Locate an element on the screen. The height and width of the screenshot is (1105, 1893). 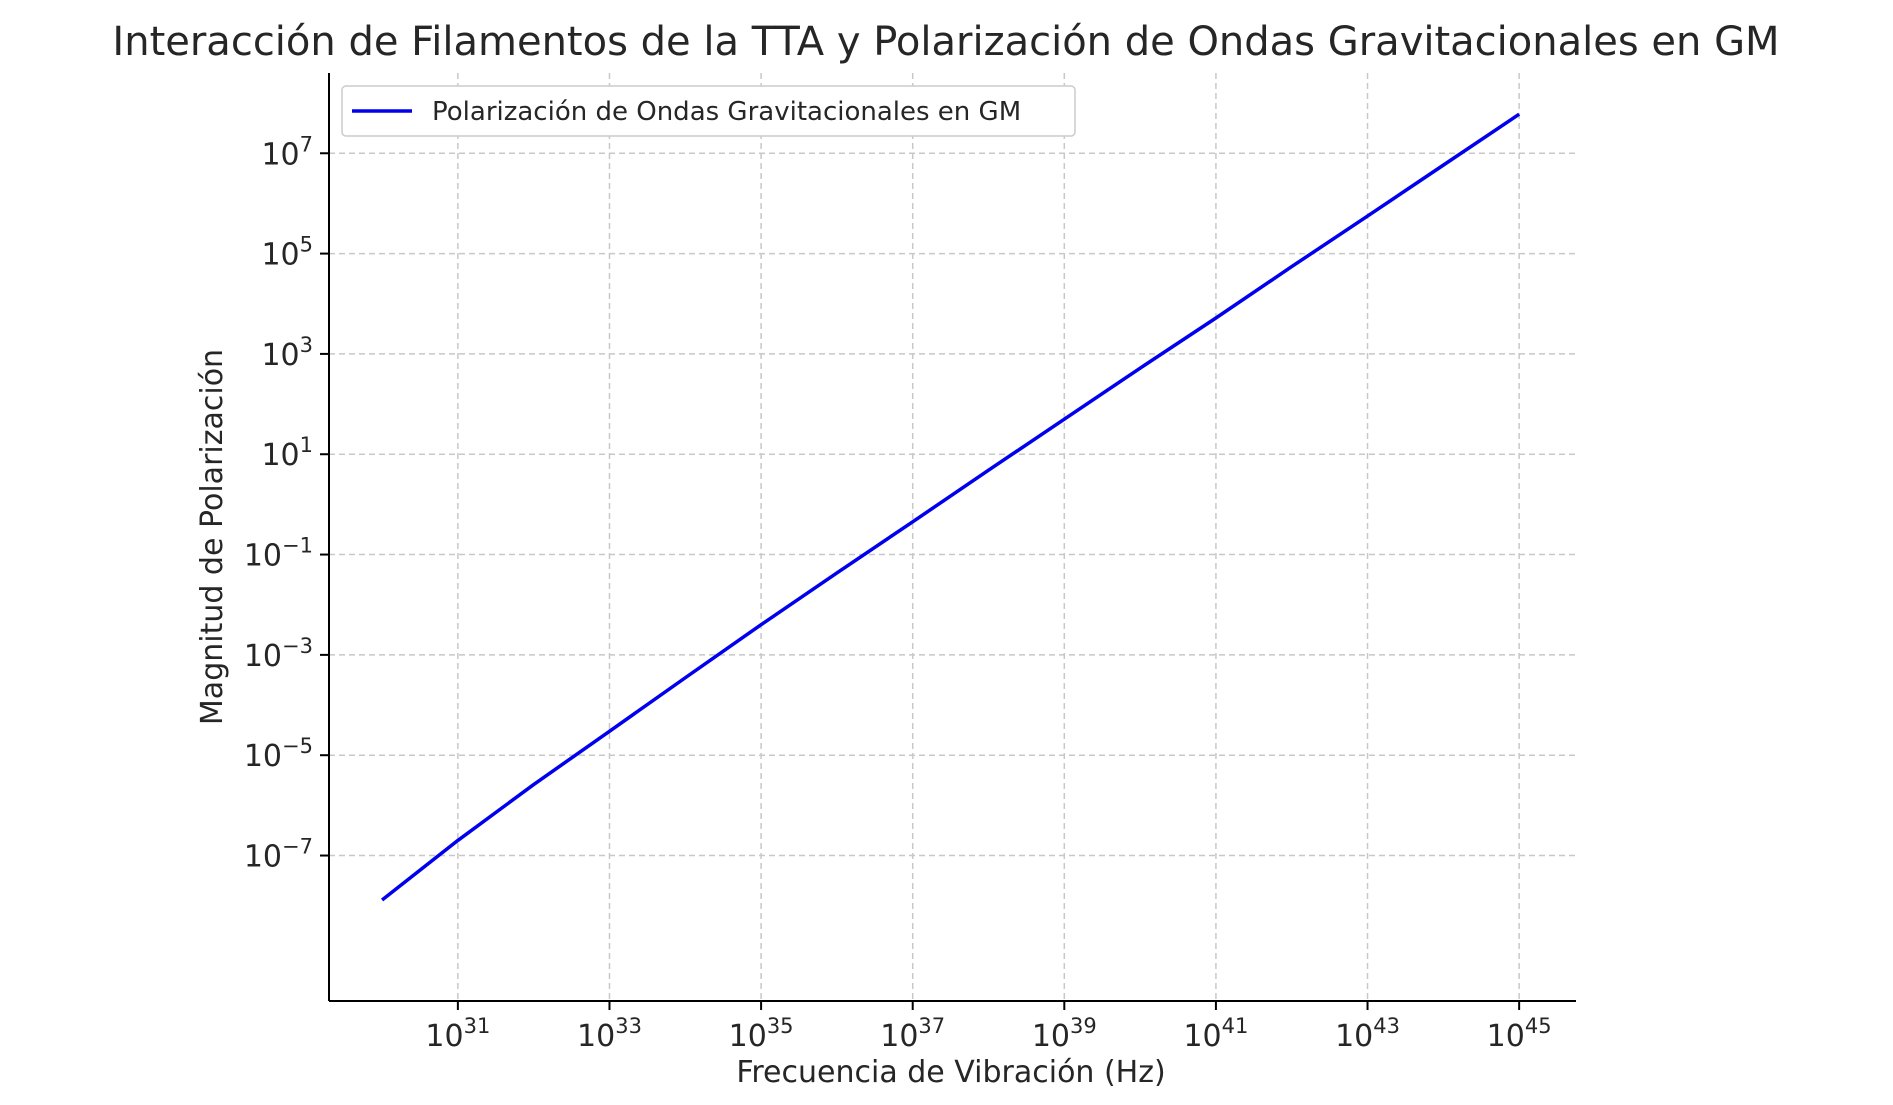
x-tick-label: 1041 is located at coordinates (1215, 1034).